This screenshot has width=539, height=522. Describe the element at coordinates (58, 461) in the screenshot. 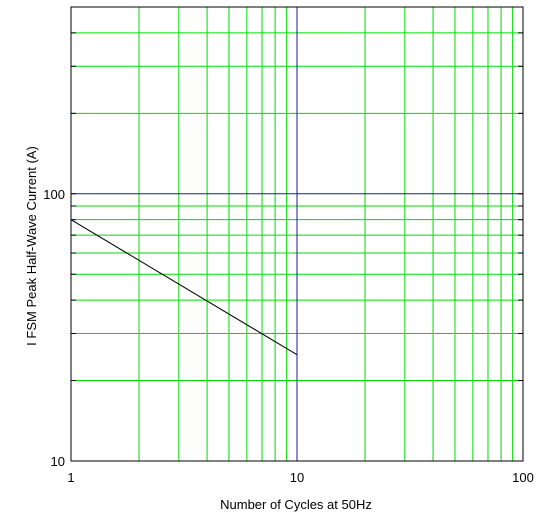

I see `y-tick-label: 10` at that location.